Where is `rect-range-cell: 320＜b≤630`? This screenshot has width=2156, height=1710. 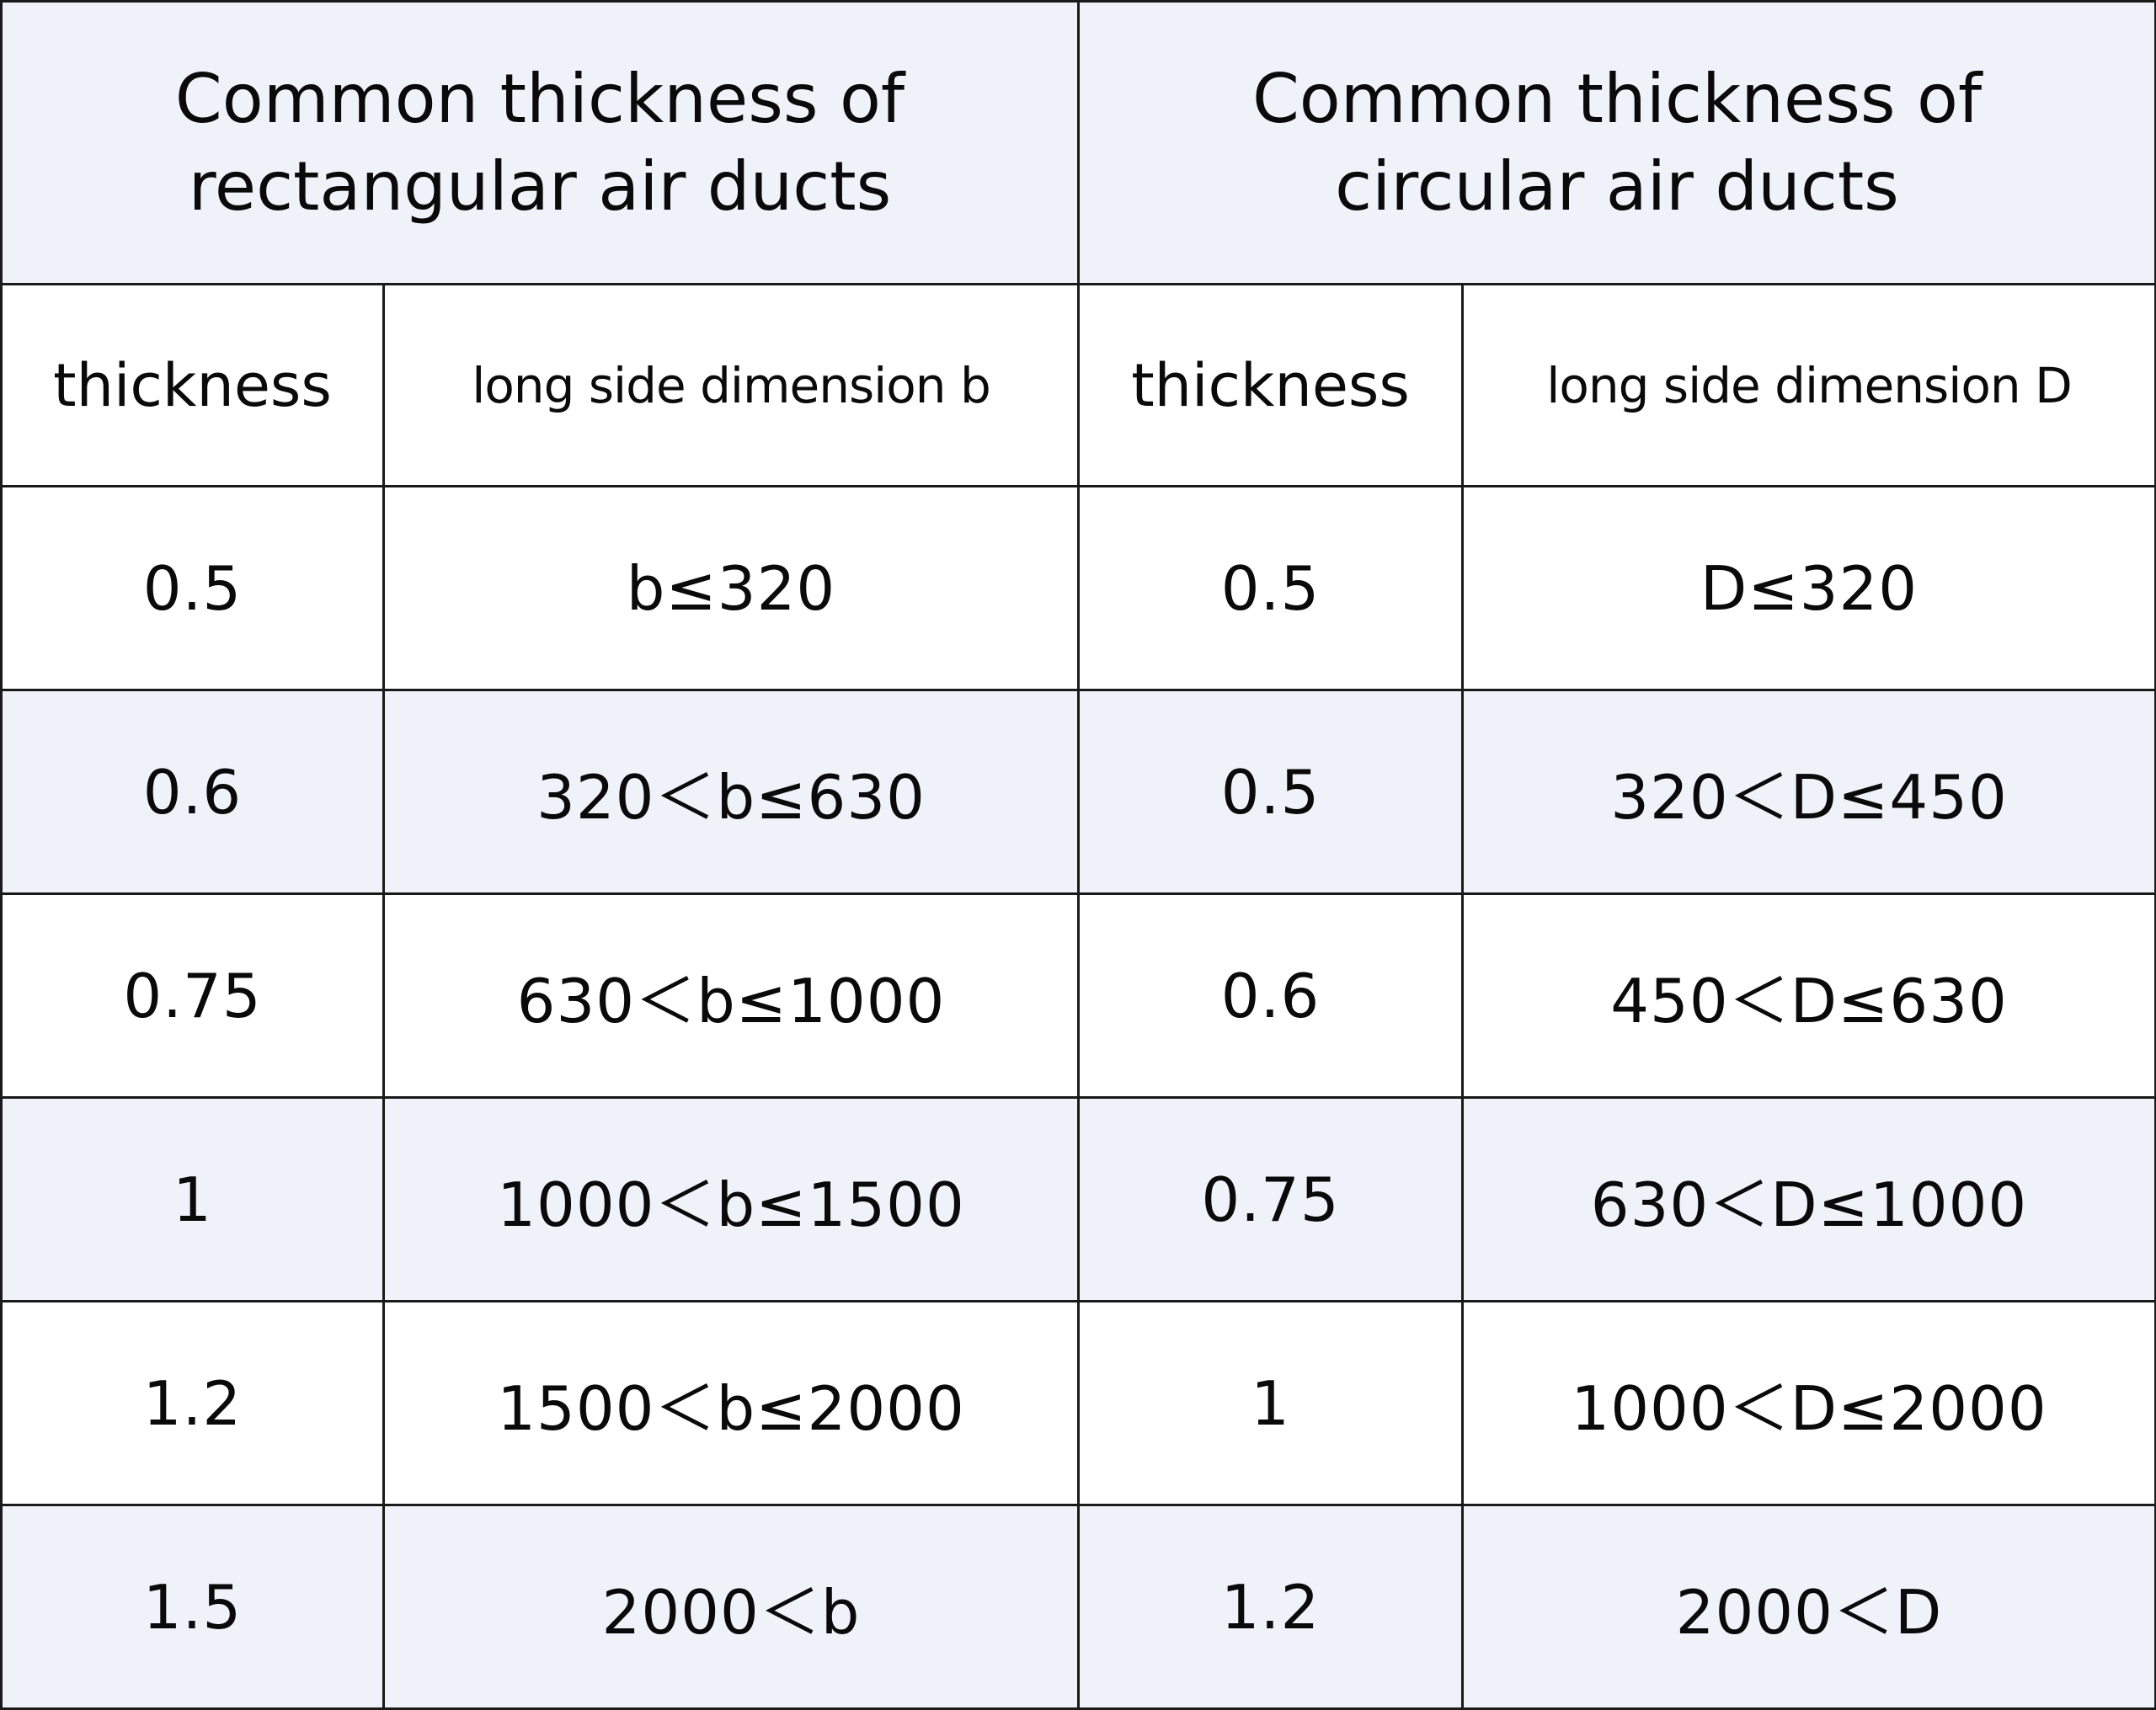
rect-range-cell: 320＜b≤630 is located at coordinates (731, 792).